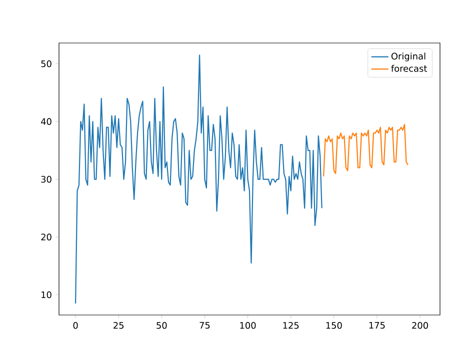  What do you see at coordinates (75, 325) in the screenshot?
I see `x-tick-label: 0` at bounding box center [75, 325].